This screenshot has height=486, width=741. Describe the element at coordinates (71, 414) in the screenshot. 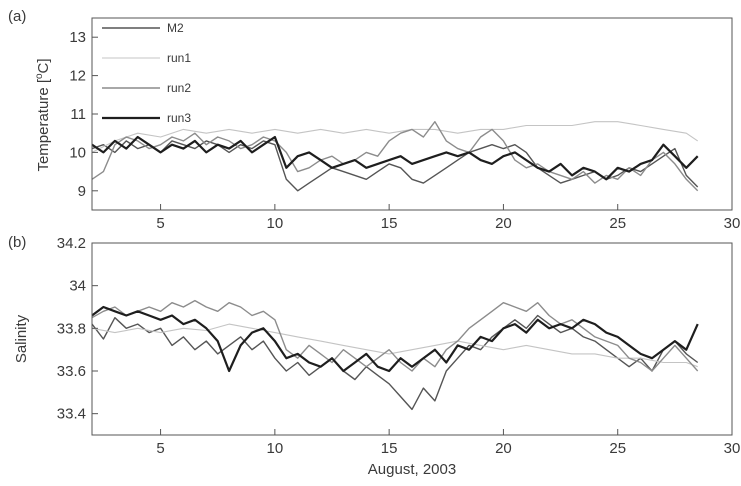

I see `salinity-y-tick-label: 33.4` at that location.